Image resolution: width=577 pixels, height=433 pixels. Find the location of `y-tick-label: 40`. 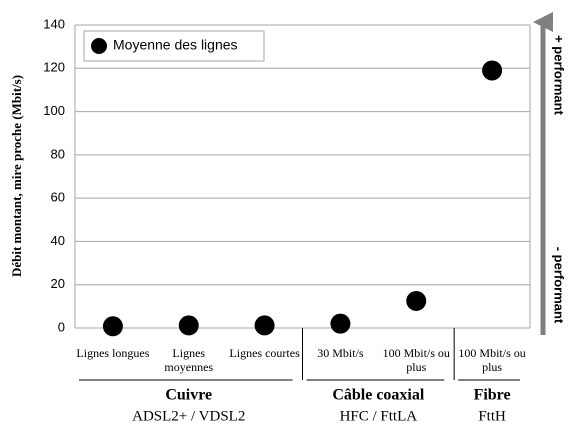

y-tick-label: 40 is located at coordinates (58, 240).